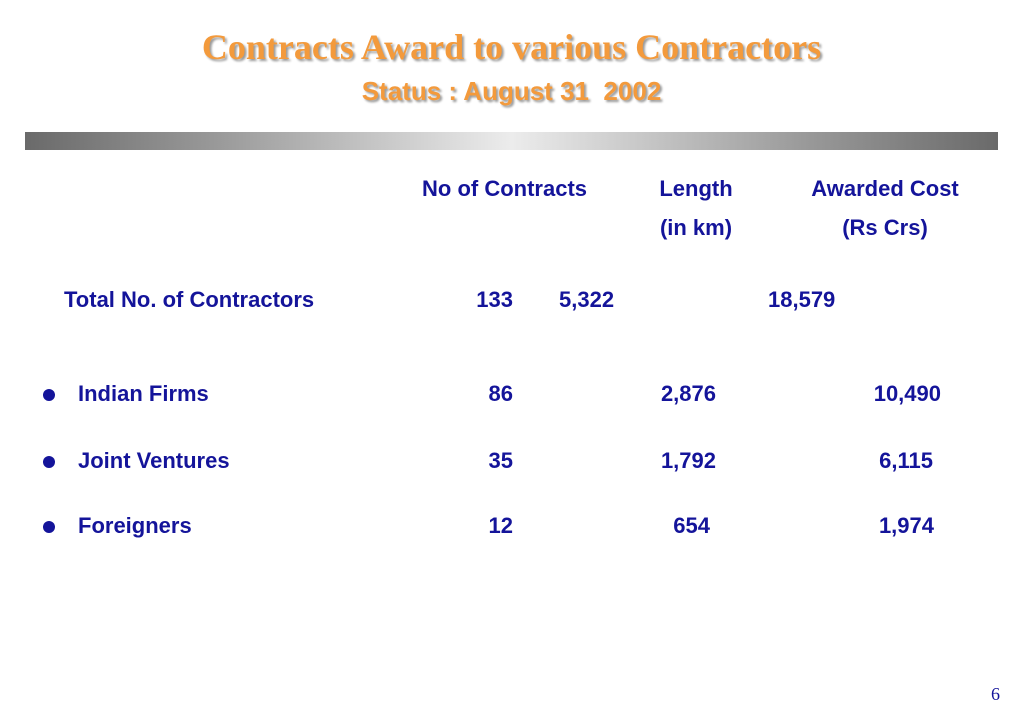  Describe the element at coordinates (885, 227) in the screenshot. I see `header-awarded-cost-unit: (Rs Crs)` at that location.